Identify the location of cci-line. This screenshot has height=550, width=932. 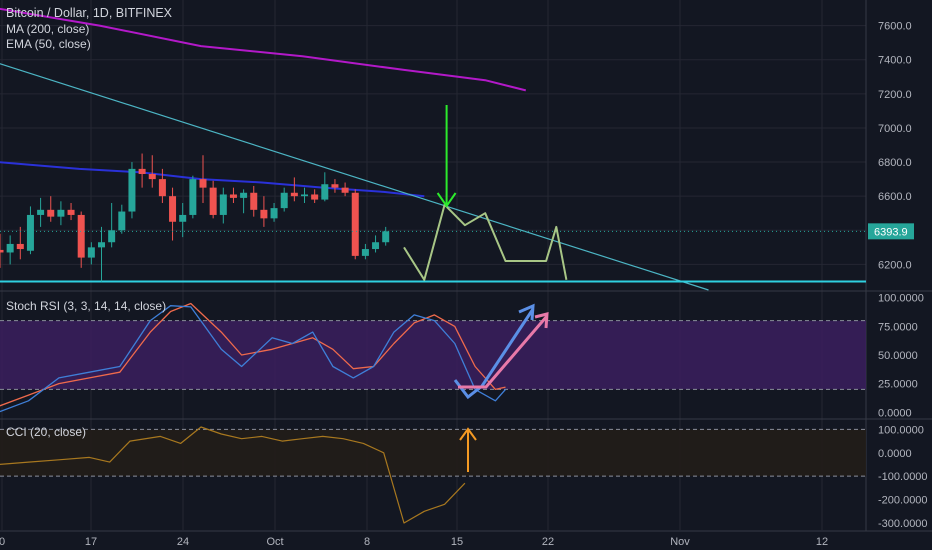
(233, 475).